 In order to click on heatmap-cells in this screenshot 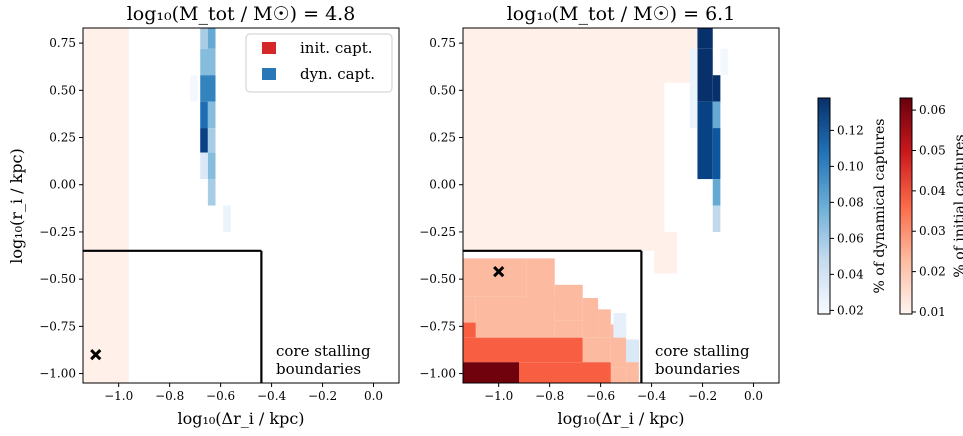, I will do `click(157, 205)`.